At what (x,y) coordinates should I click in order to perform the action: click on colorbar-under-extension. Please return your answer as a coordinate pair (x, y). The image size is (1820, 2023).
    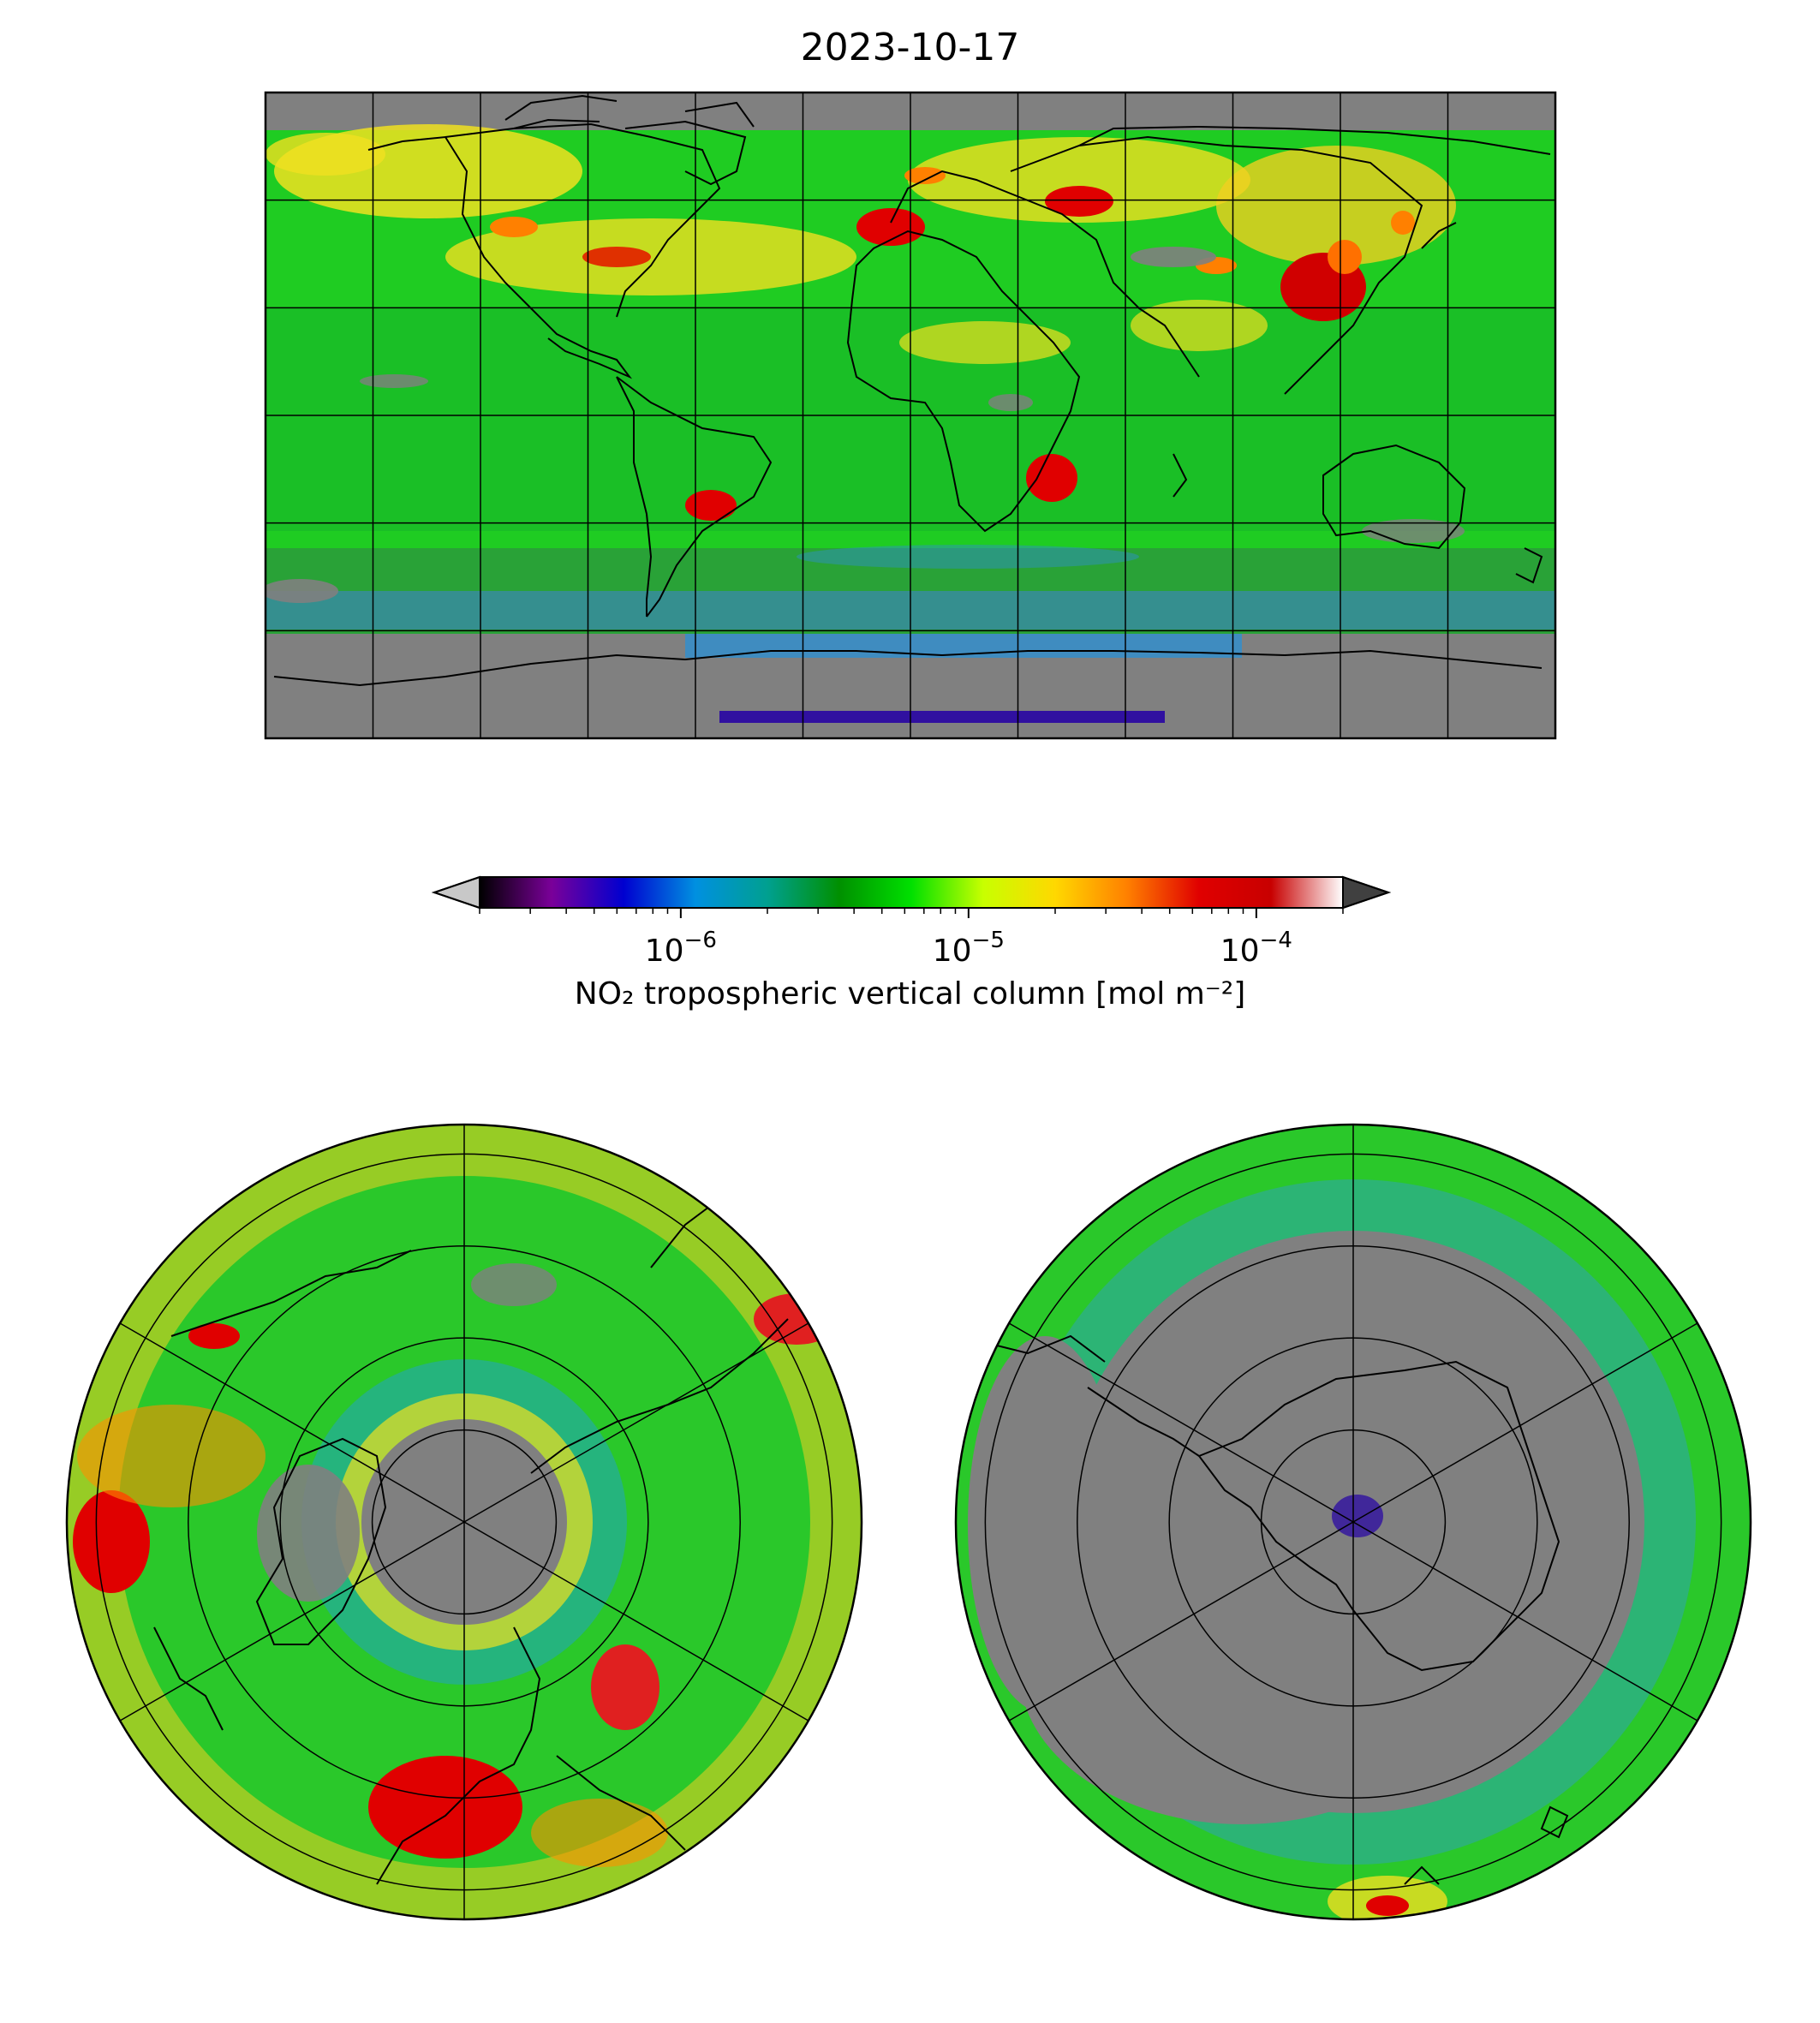
    Looking at the image, I should click on (455, 892).